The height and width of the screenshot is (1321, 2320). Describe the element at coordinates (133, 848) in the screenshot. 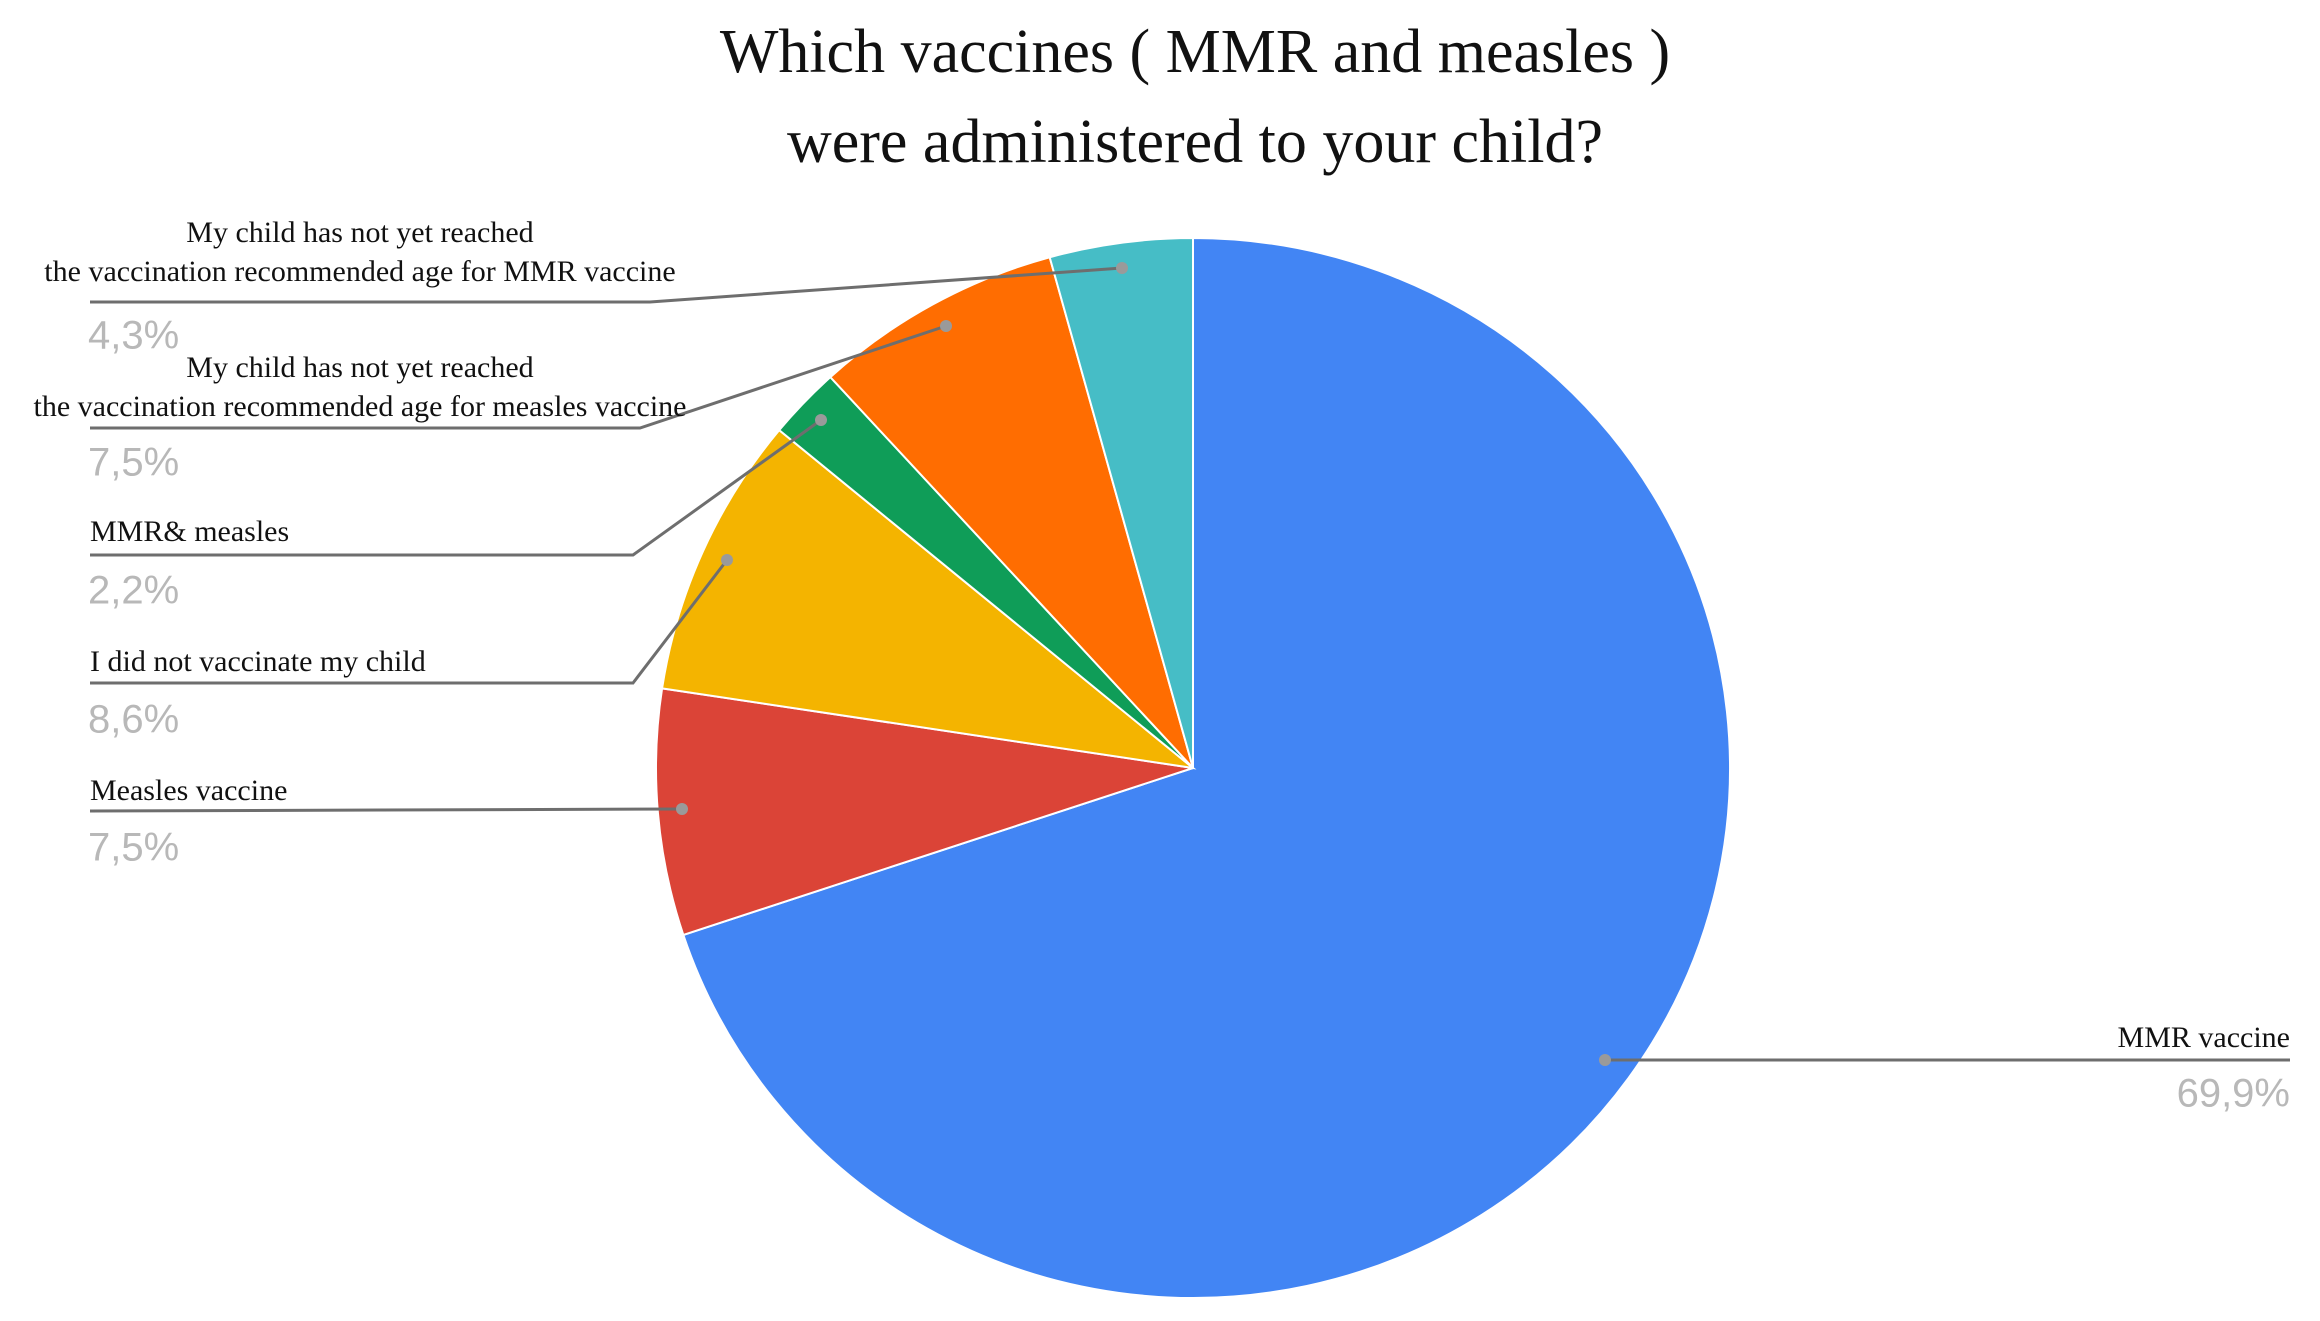

I see `slice-value-measles: 7,5%` at that location.